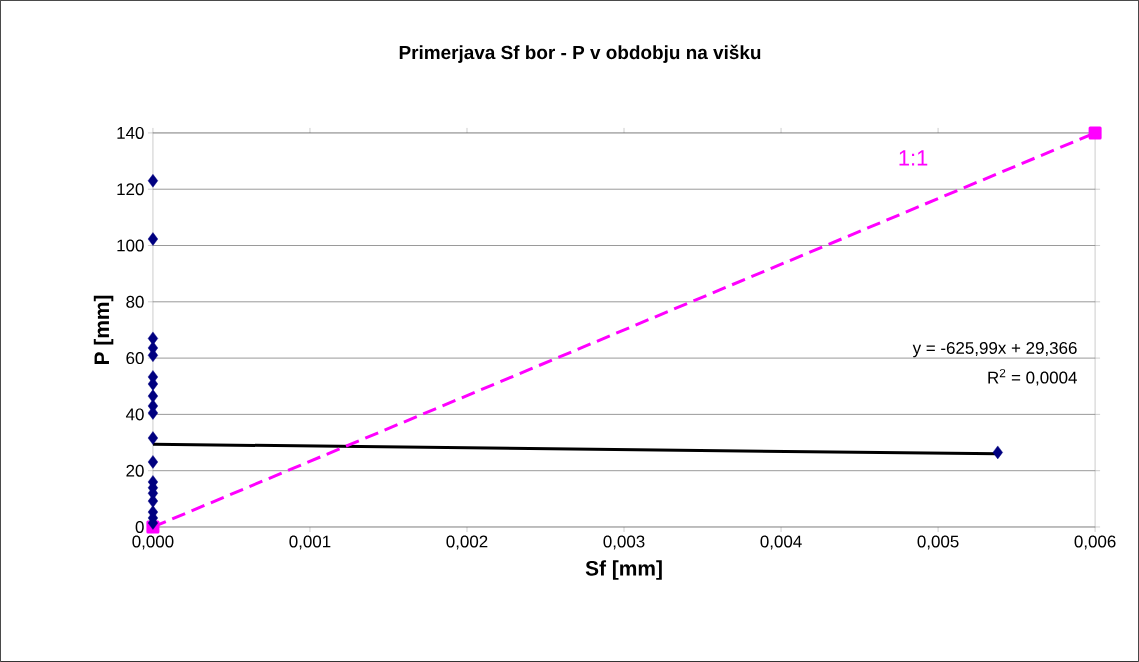 This screenshot has height=662, width=1139. What do you see at coordinates (781, 542) in the screenshot?
I see `x-tick-label: 0,004` at bounding box center [781, 542].